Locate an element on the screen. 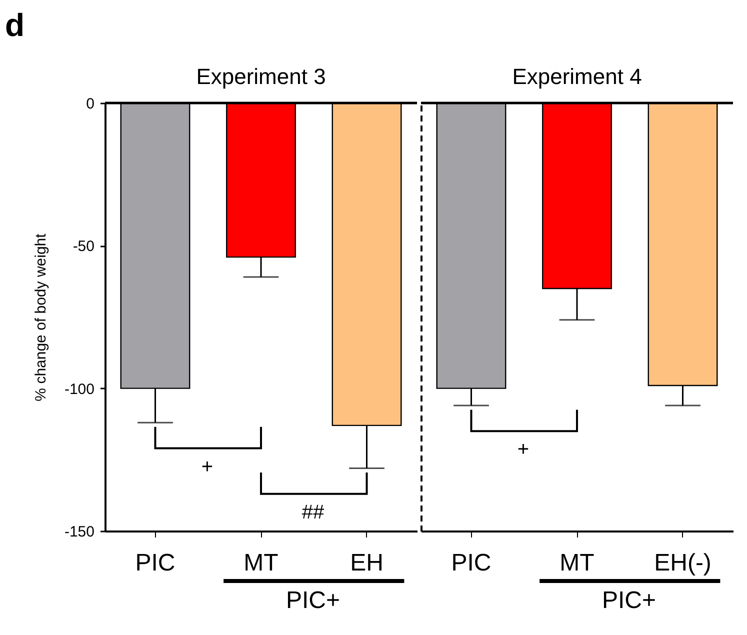 This screenshot has height=635, width=747. chart-title: Experiment 3 is located at coordinates (261, 76).